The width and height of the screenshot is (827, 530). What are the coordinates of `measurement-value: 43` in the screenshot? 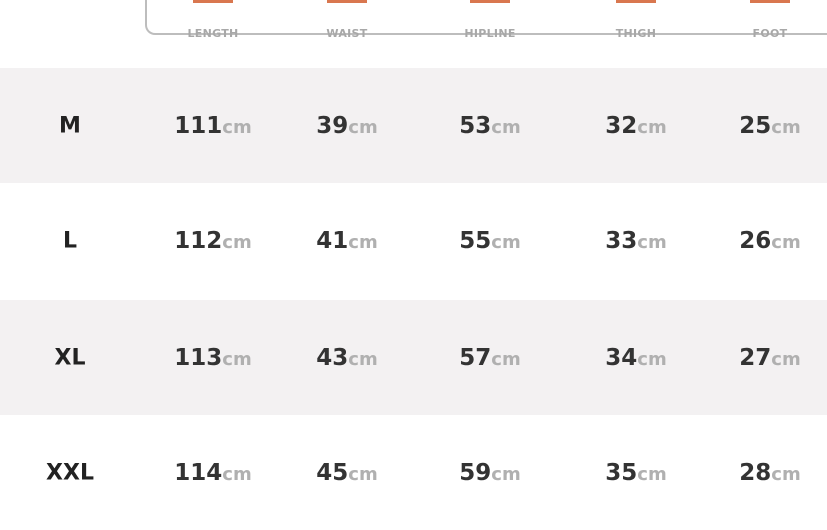 It's located at (332, 357).